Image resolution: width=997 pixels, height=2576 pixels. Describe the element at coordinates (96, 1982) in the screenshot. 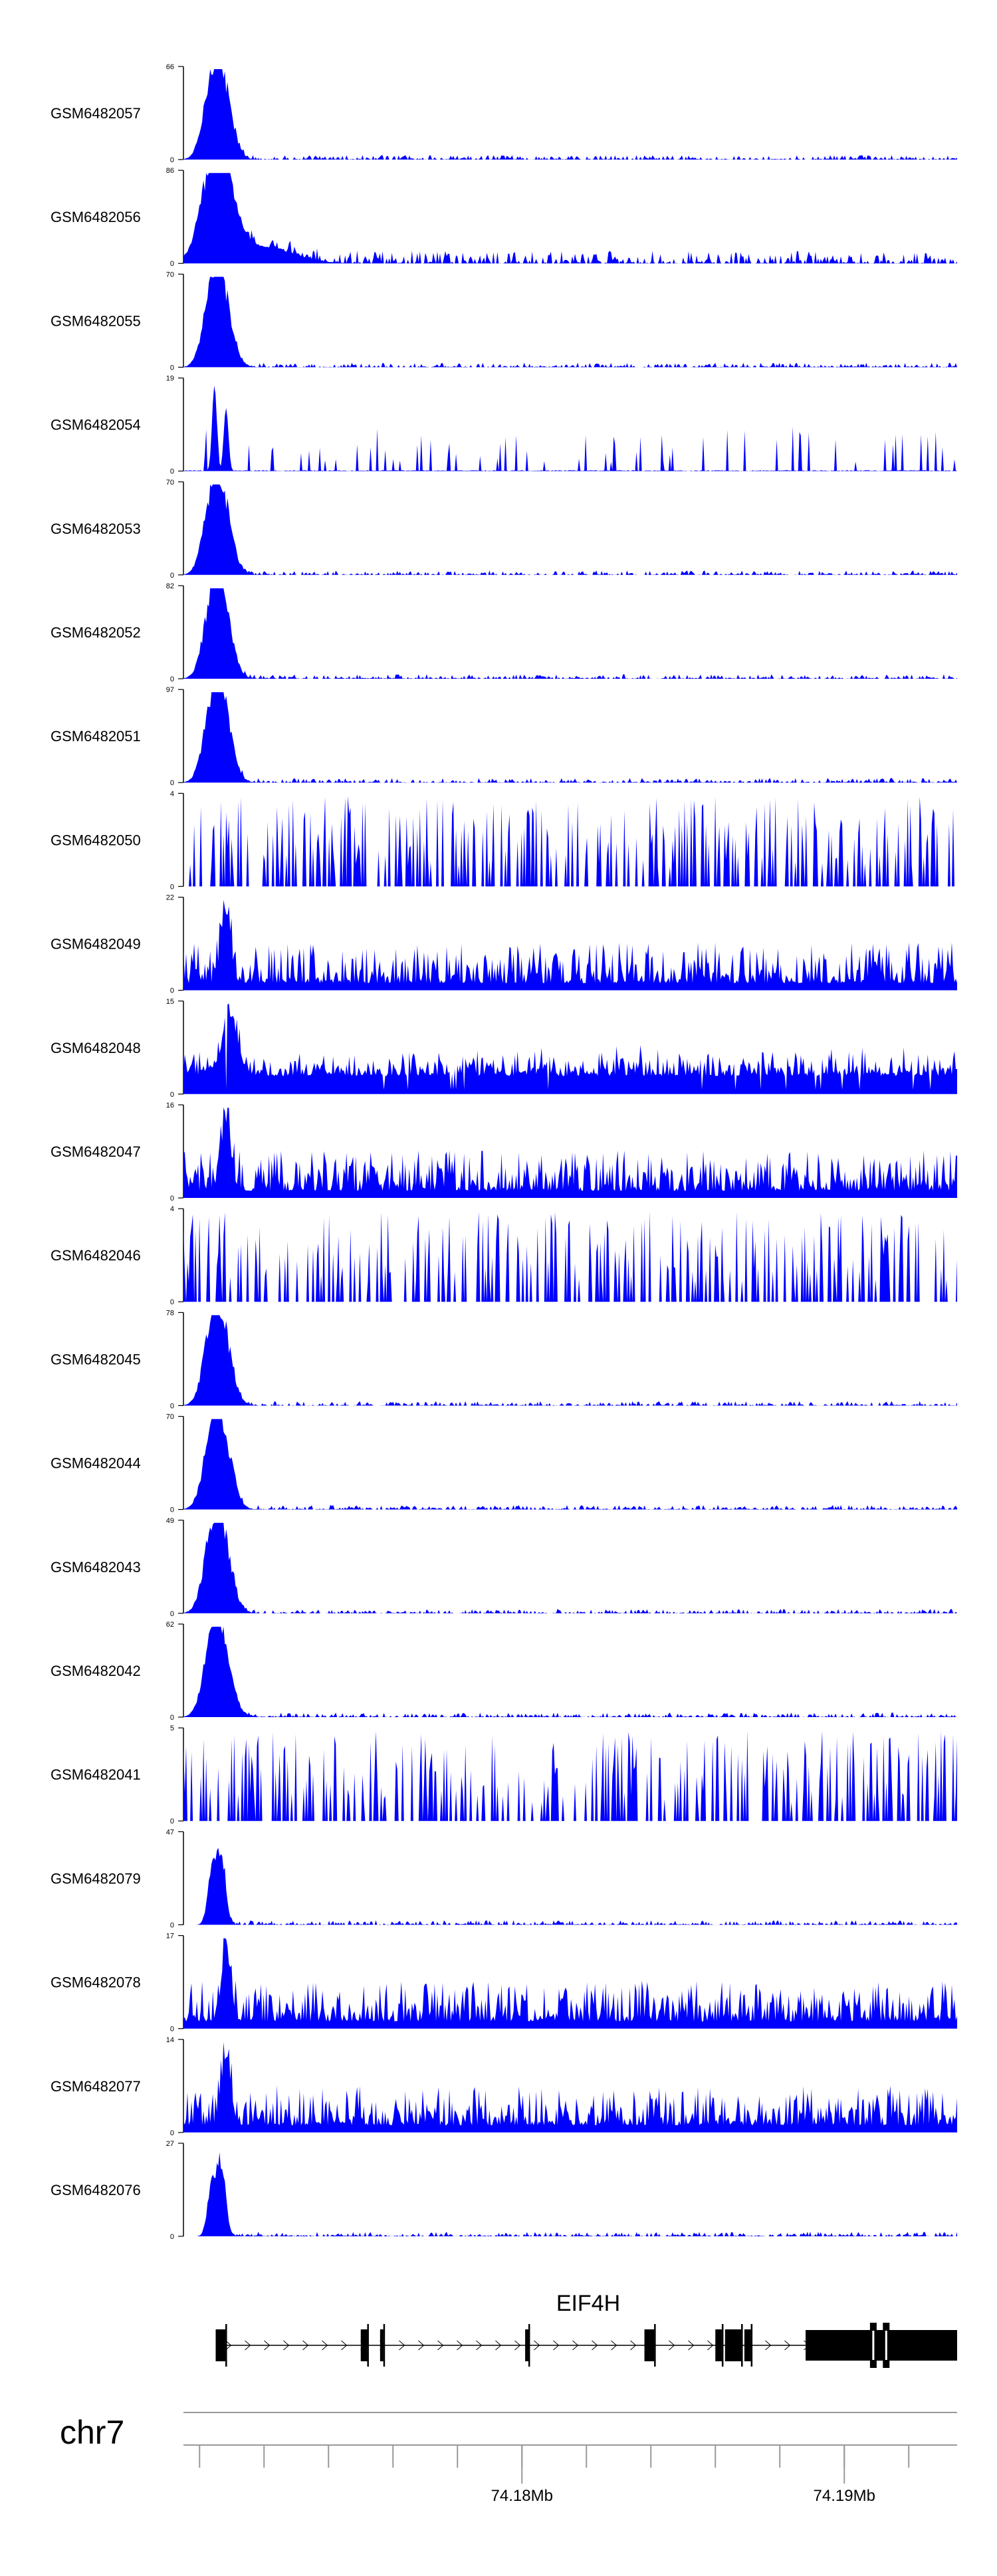

I see `track-label: GSM6482078` at that location.